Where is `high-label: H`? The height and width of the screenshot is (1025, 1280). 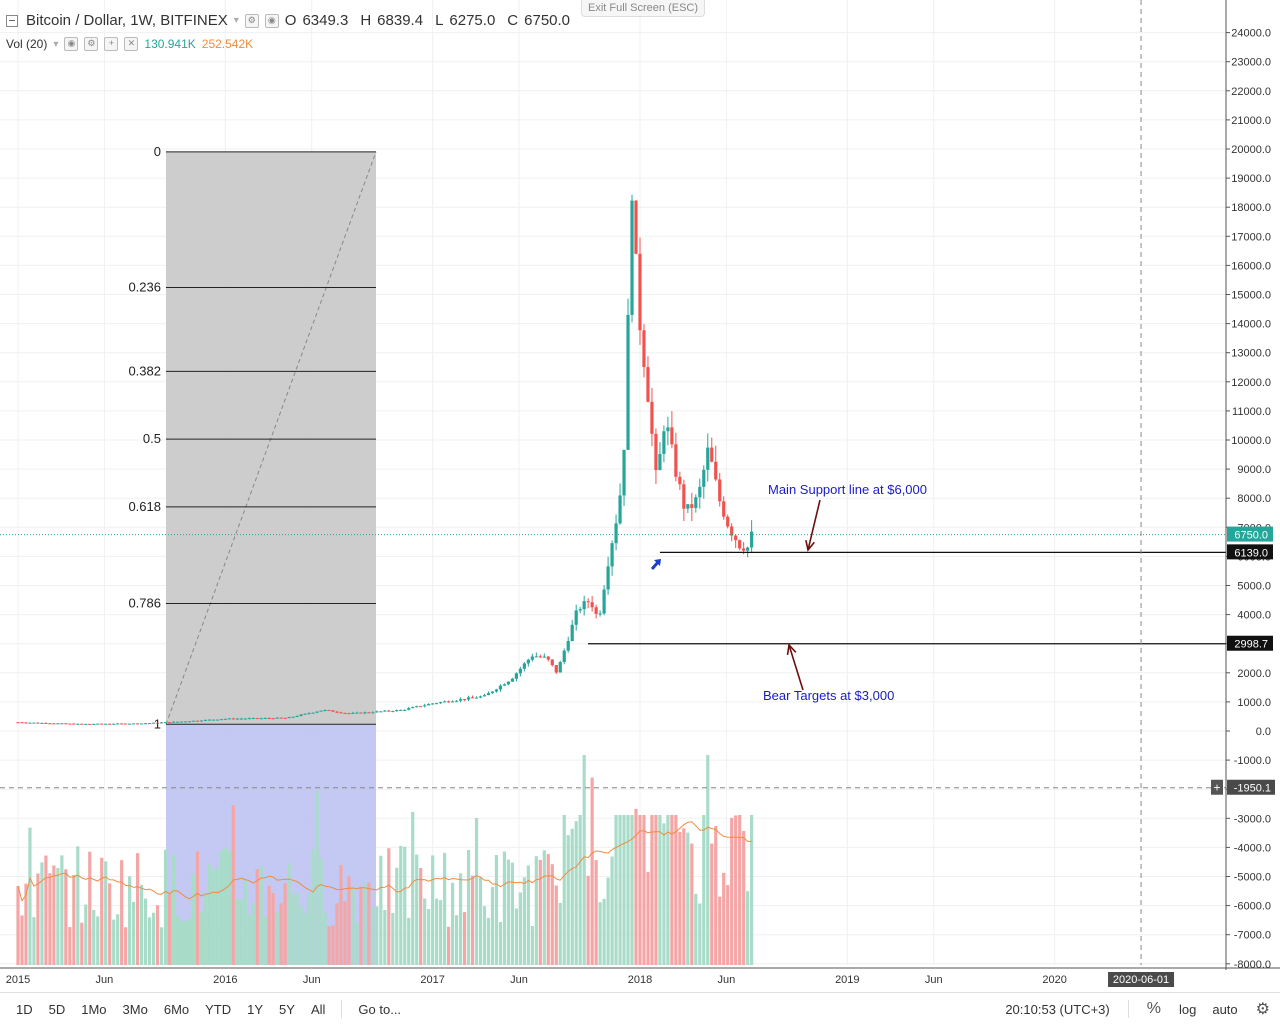 high-label: H is located at coordinates (366, 20).